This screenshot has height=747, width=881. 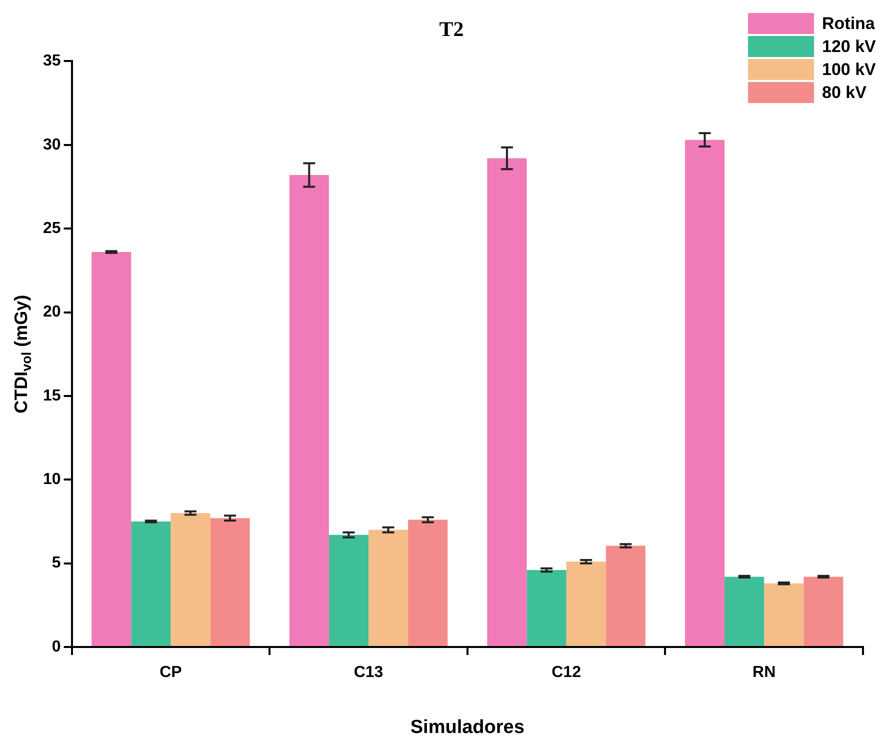 I want to click on chart-title: T2, so click(x=451, y=29).